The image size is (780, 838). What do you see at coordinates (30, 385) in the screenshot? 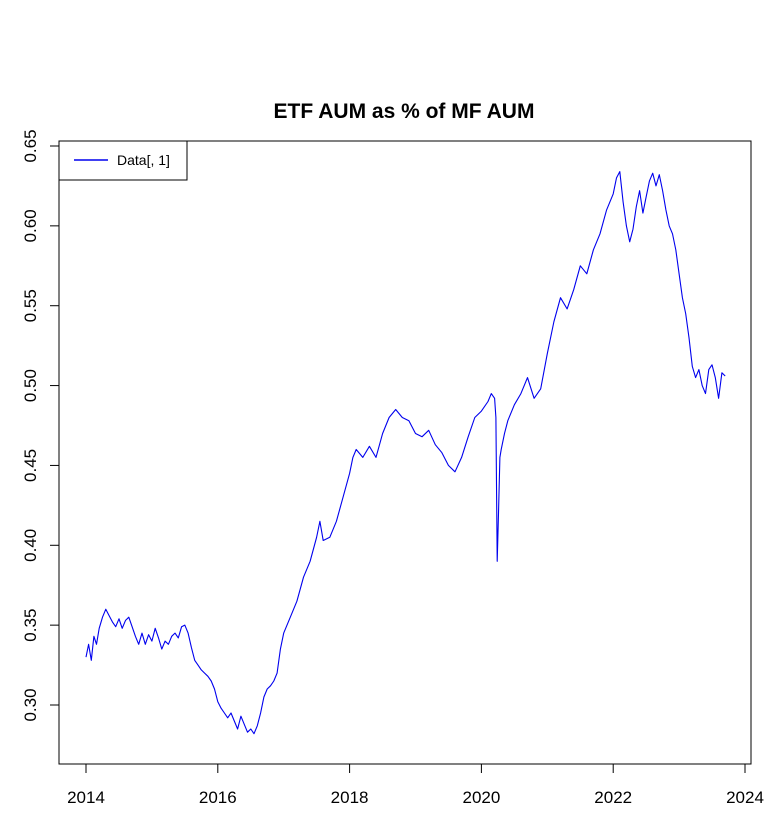
I see `y-tick-label: 0.50` at bounding box center [30, 385].